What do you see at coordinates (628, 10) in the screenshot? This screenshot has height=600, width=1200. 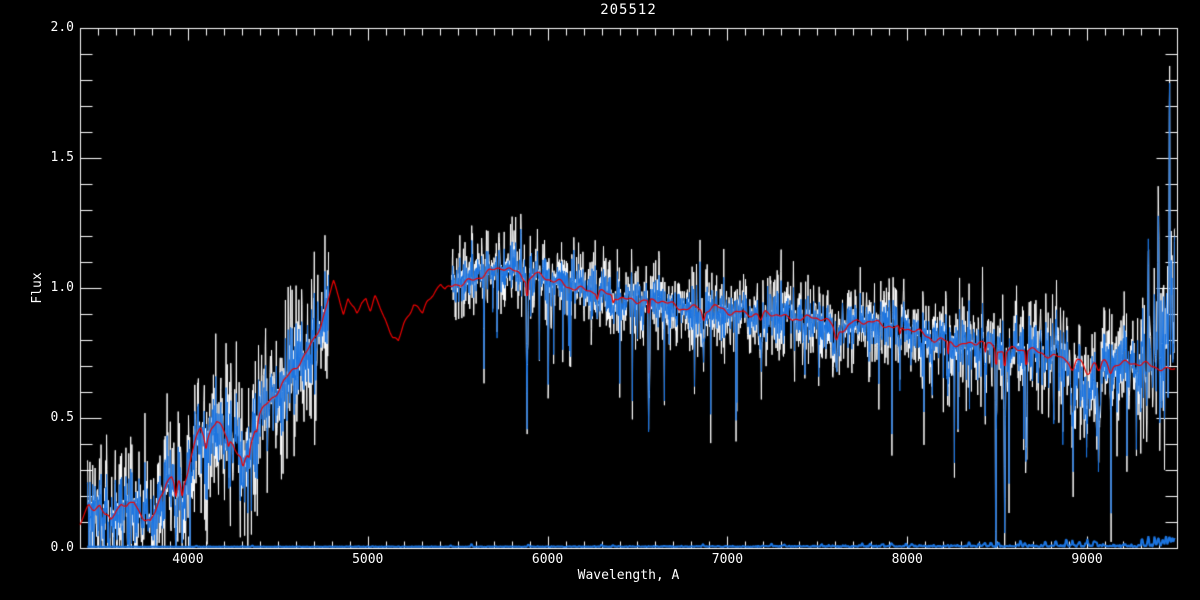 I see `plot-title: 205512` at bounding box center [628, 10].